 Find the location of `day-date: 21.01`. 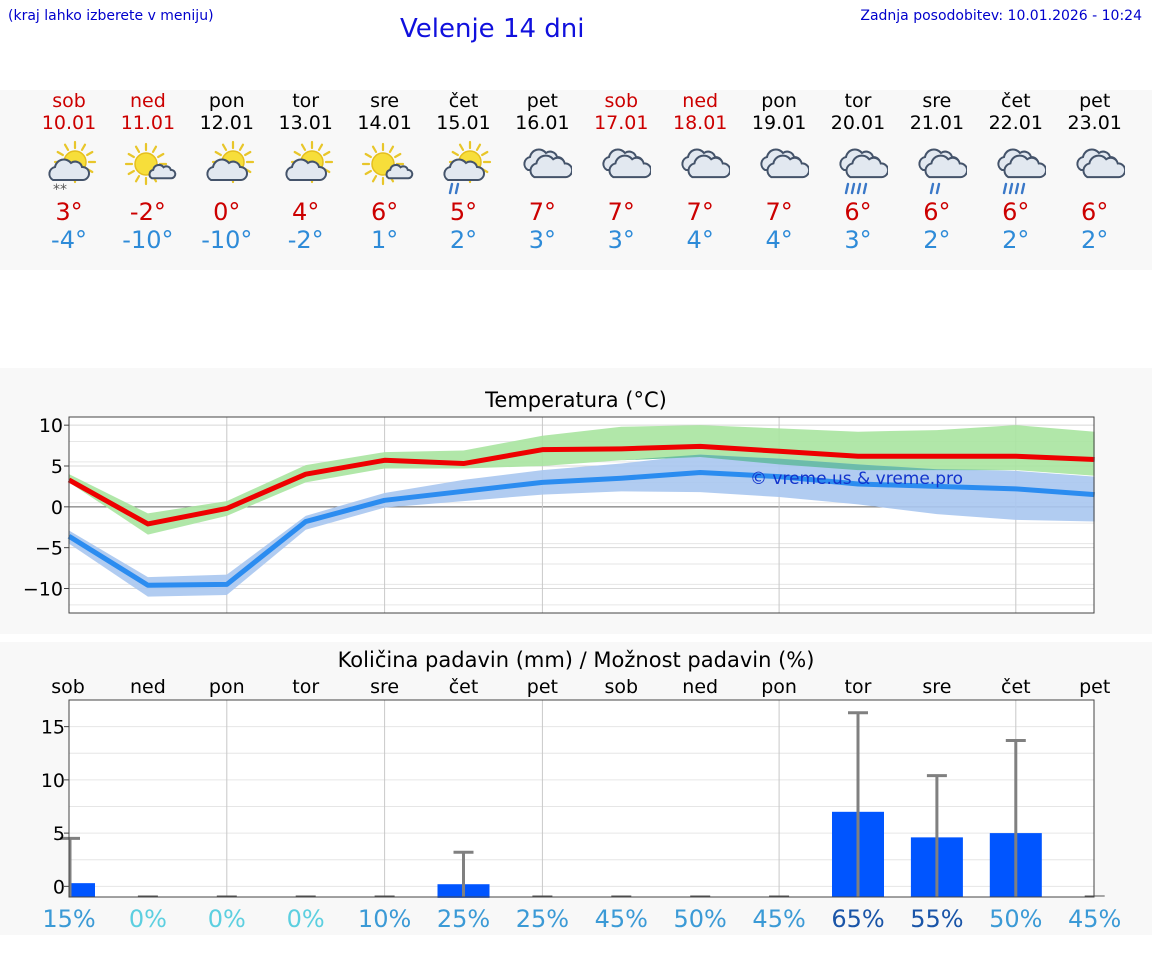

day-date: 21.01 is located at coordinates (937, 123).